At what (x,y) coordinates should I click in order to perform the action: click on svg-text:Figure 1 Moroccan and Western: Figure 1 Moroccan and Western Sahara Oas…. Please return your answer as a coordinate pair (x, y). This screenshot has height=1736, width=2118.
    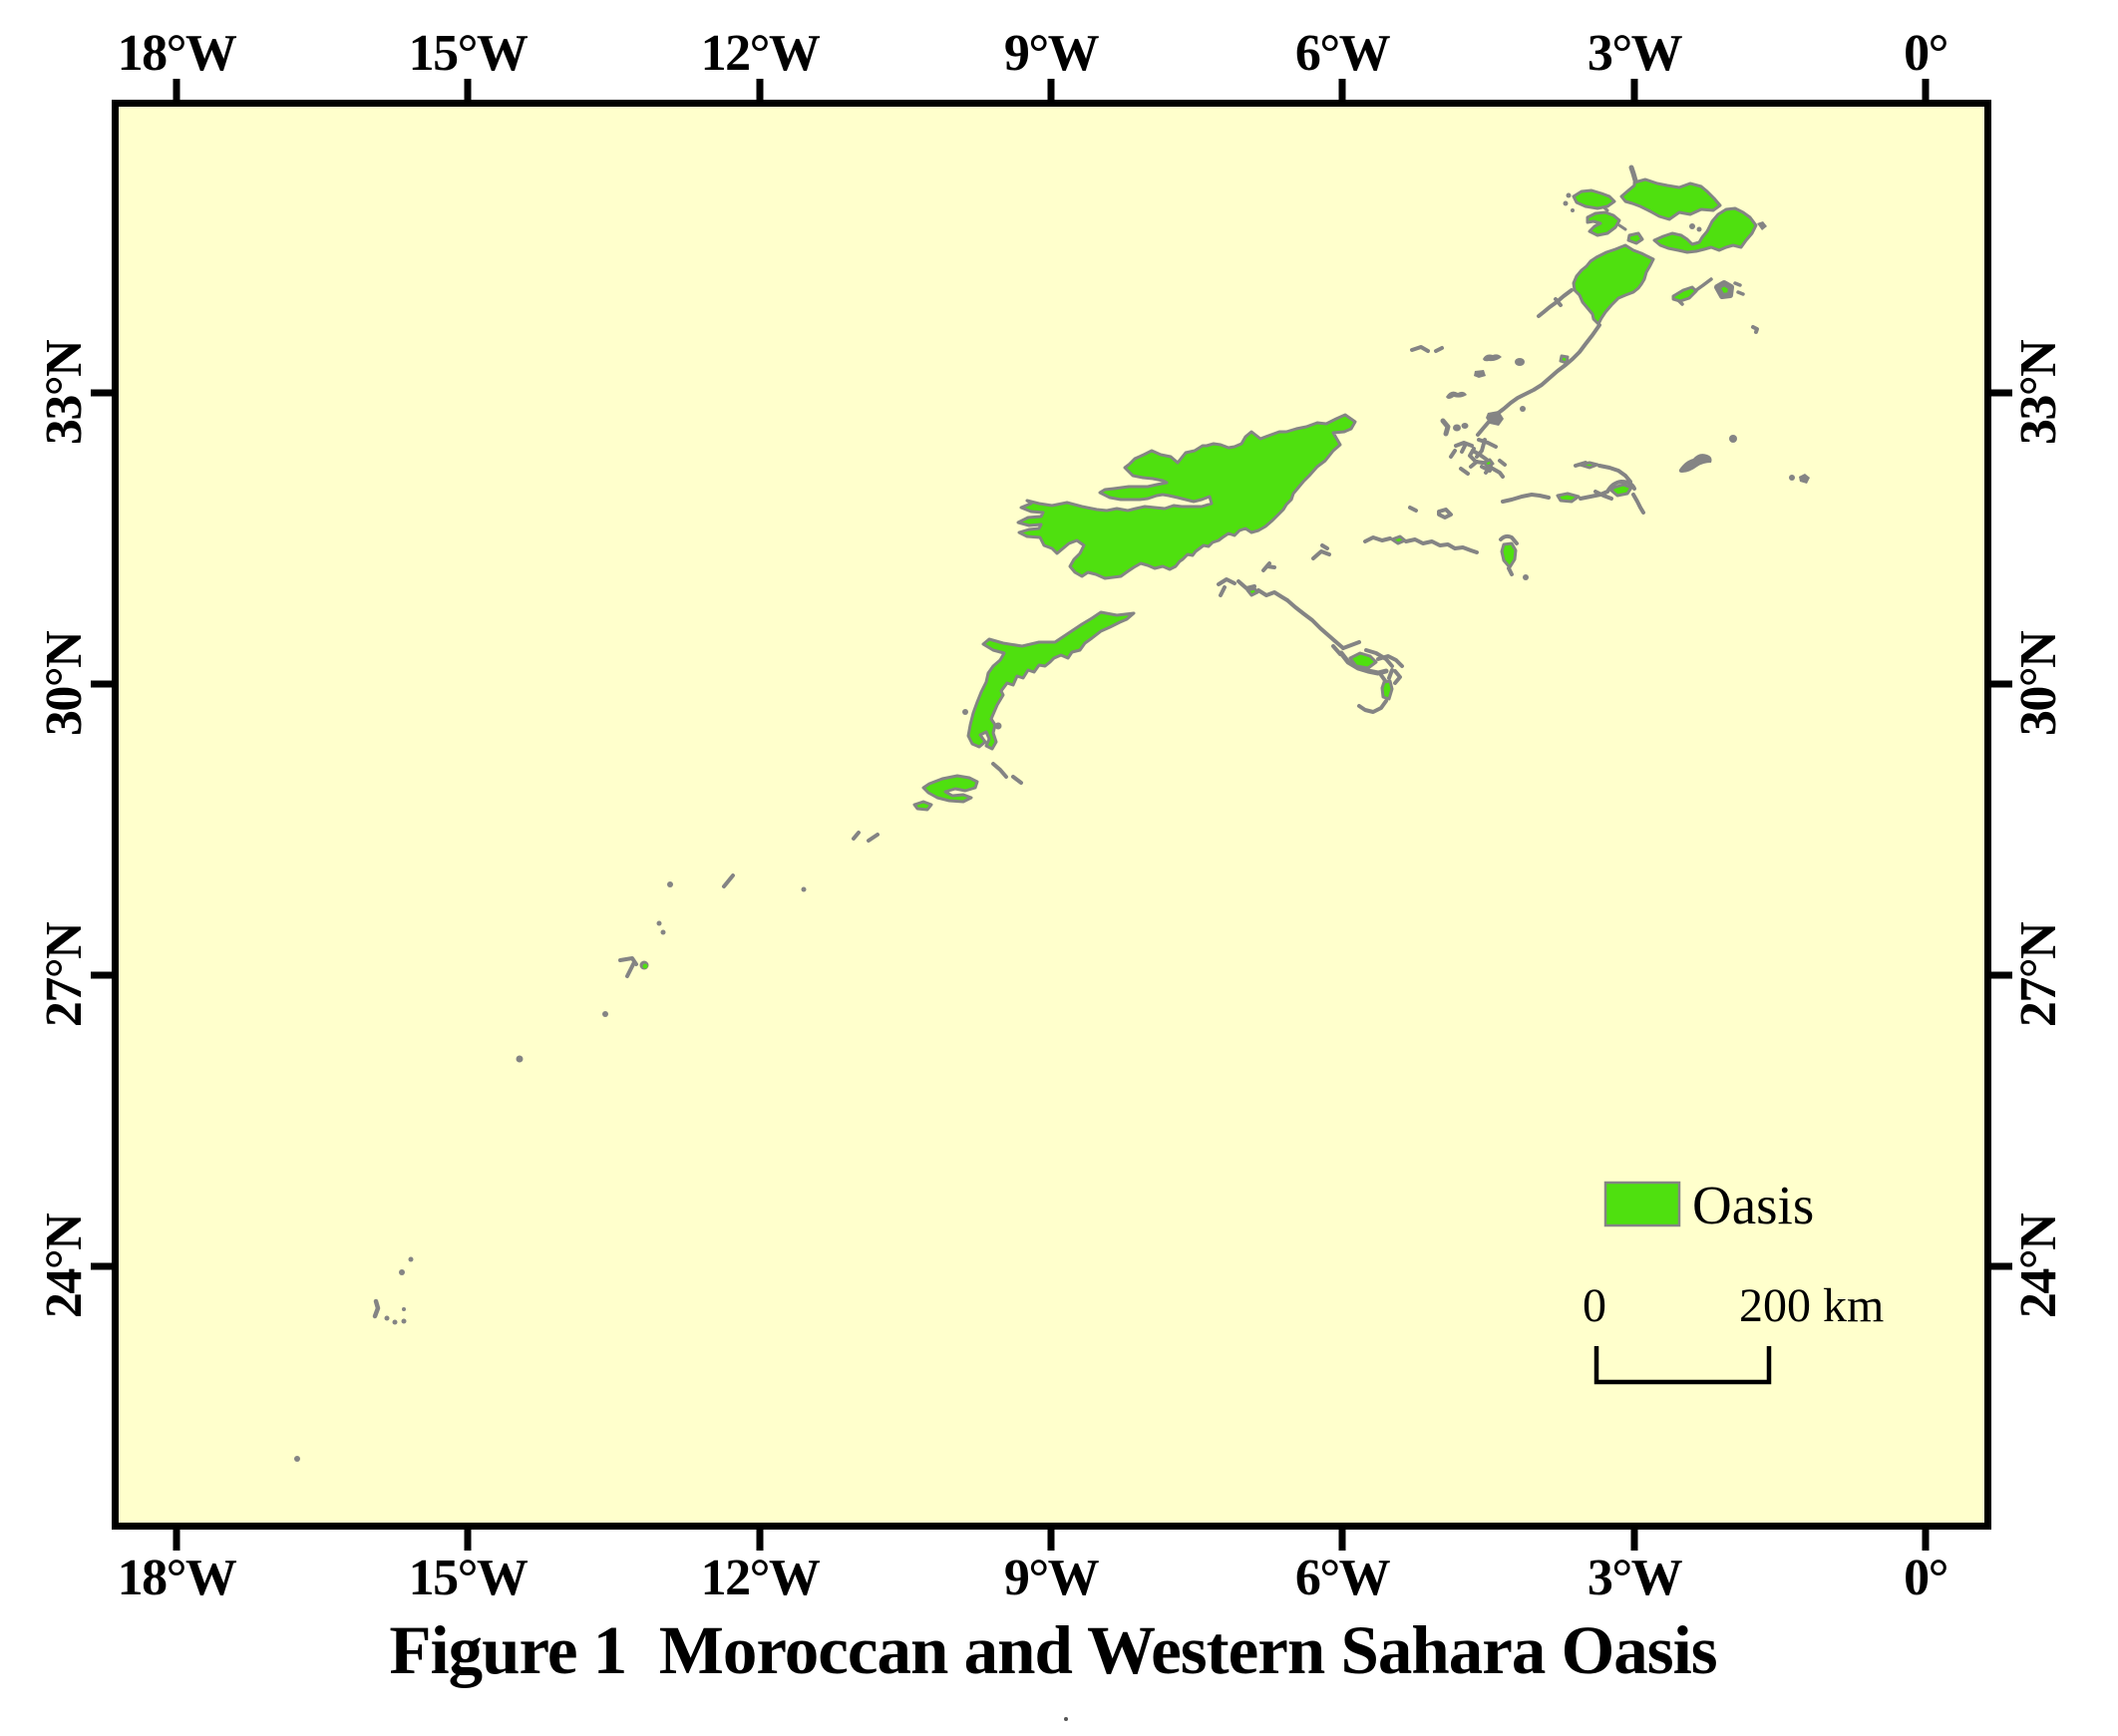
    Looking at the image, I should click on (1052, 1650).